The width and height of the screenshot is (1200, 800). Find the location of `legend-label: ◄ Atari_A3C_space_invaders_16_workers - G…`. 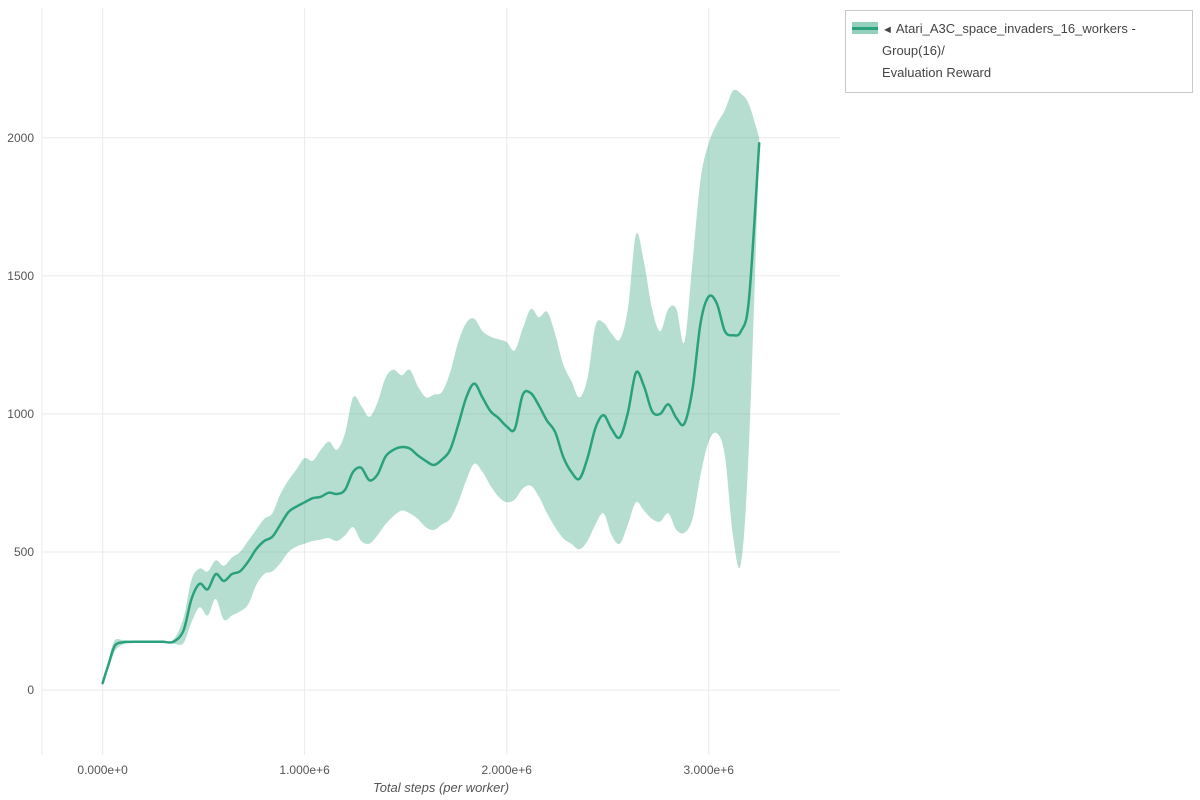

legend-label: ◄ Atari_A3C_space_invaders_16_workers - G… is located at coordinates (1032, 51).